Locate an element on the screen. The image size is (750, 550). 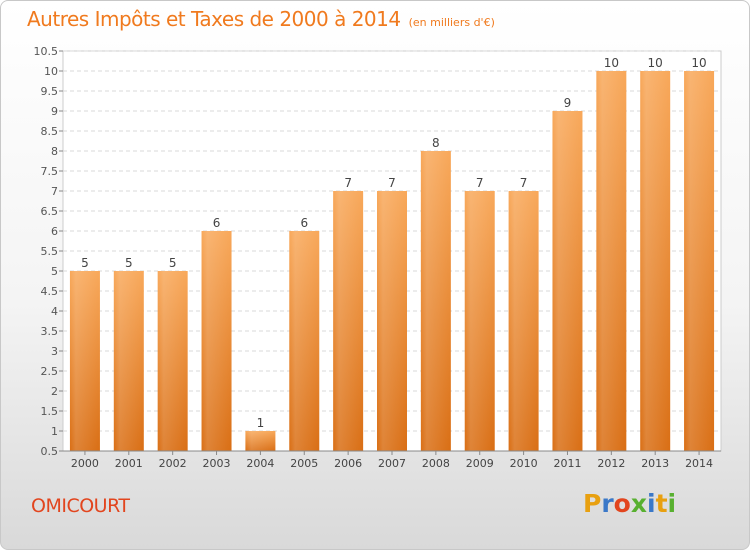
x-tick-label: 2011 is located at coordinates (567, 463).